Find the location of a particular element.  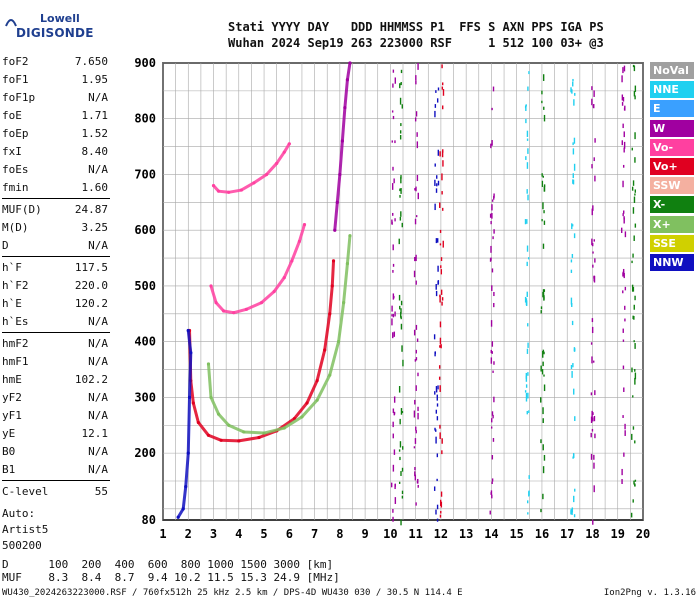

param-name: C-level is located at coordinates (25, 491).